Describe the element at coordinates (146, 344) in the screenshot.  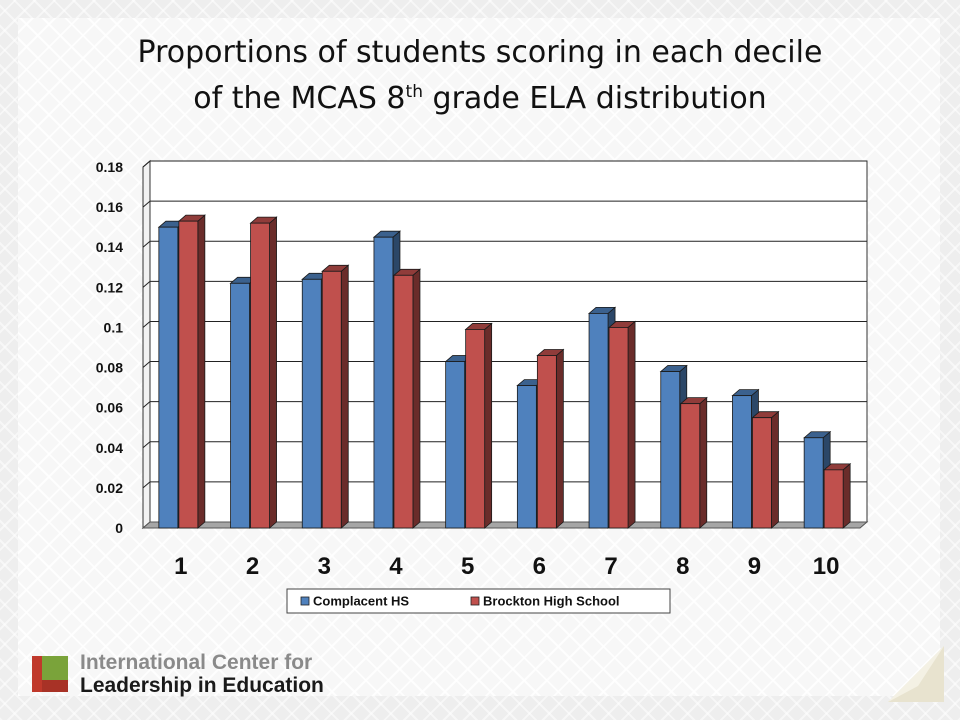
I see `plot-side-wall` at that location.